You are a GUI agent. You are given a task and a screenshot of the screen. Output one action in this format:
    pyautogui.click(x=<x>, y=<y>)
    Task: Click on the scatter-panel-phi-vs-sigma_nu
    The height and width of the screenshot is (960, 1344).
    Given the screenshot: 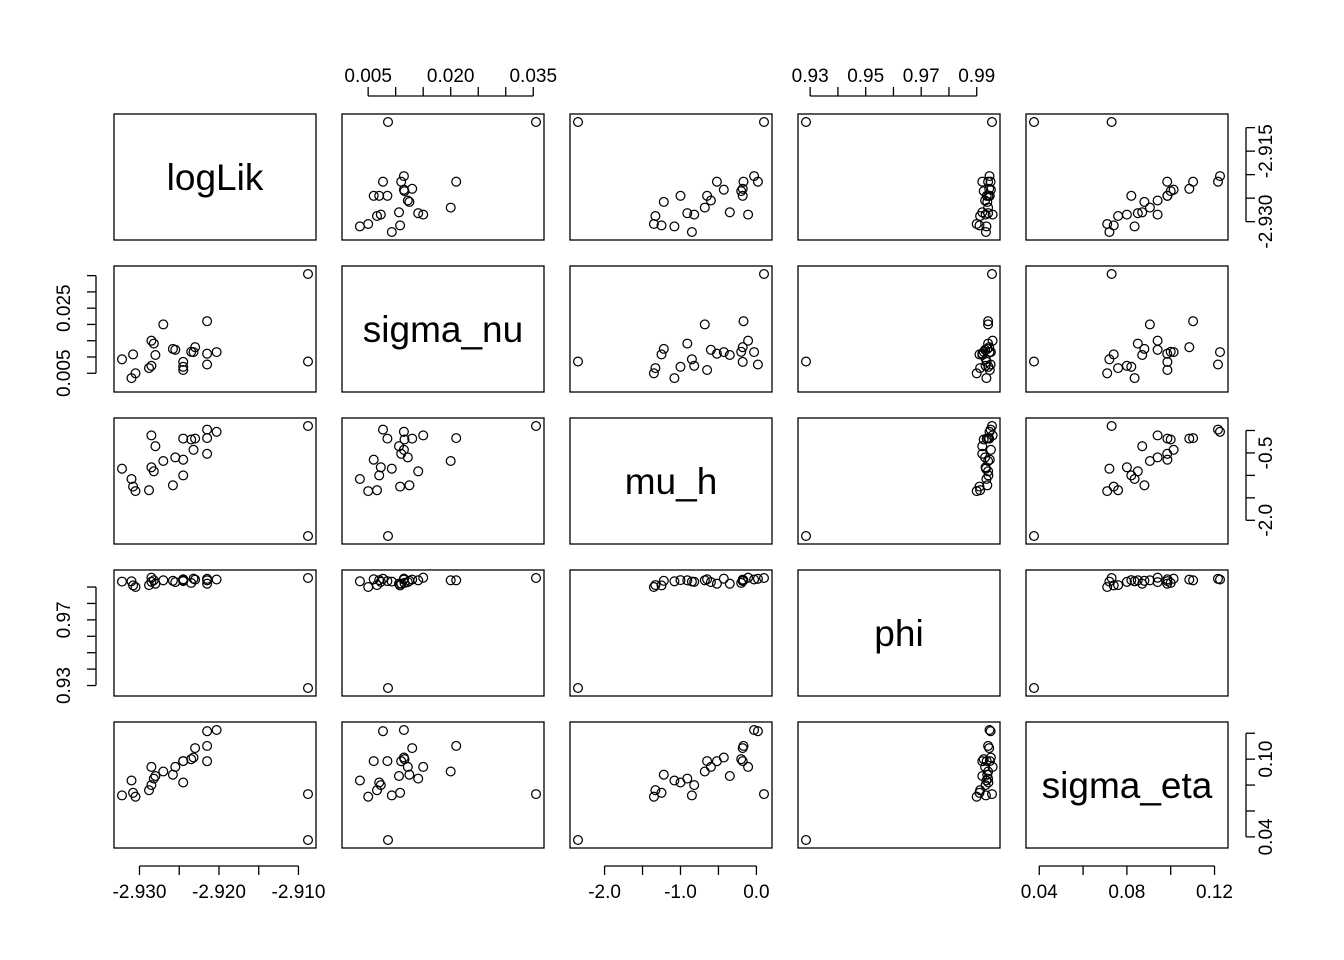 What is the action you would take?
    pyautogui.click(x=899, y=329)
    